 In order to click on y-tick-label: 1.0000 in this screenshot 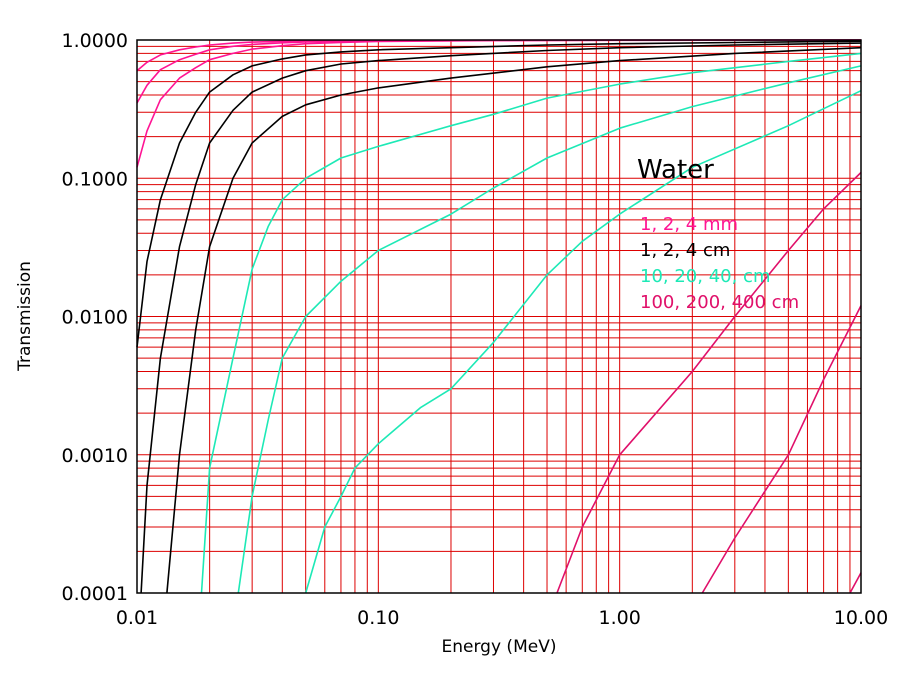, I will do `click(95, 41)`.